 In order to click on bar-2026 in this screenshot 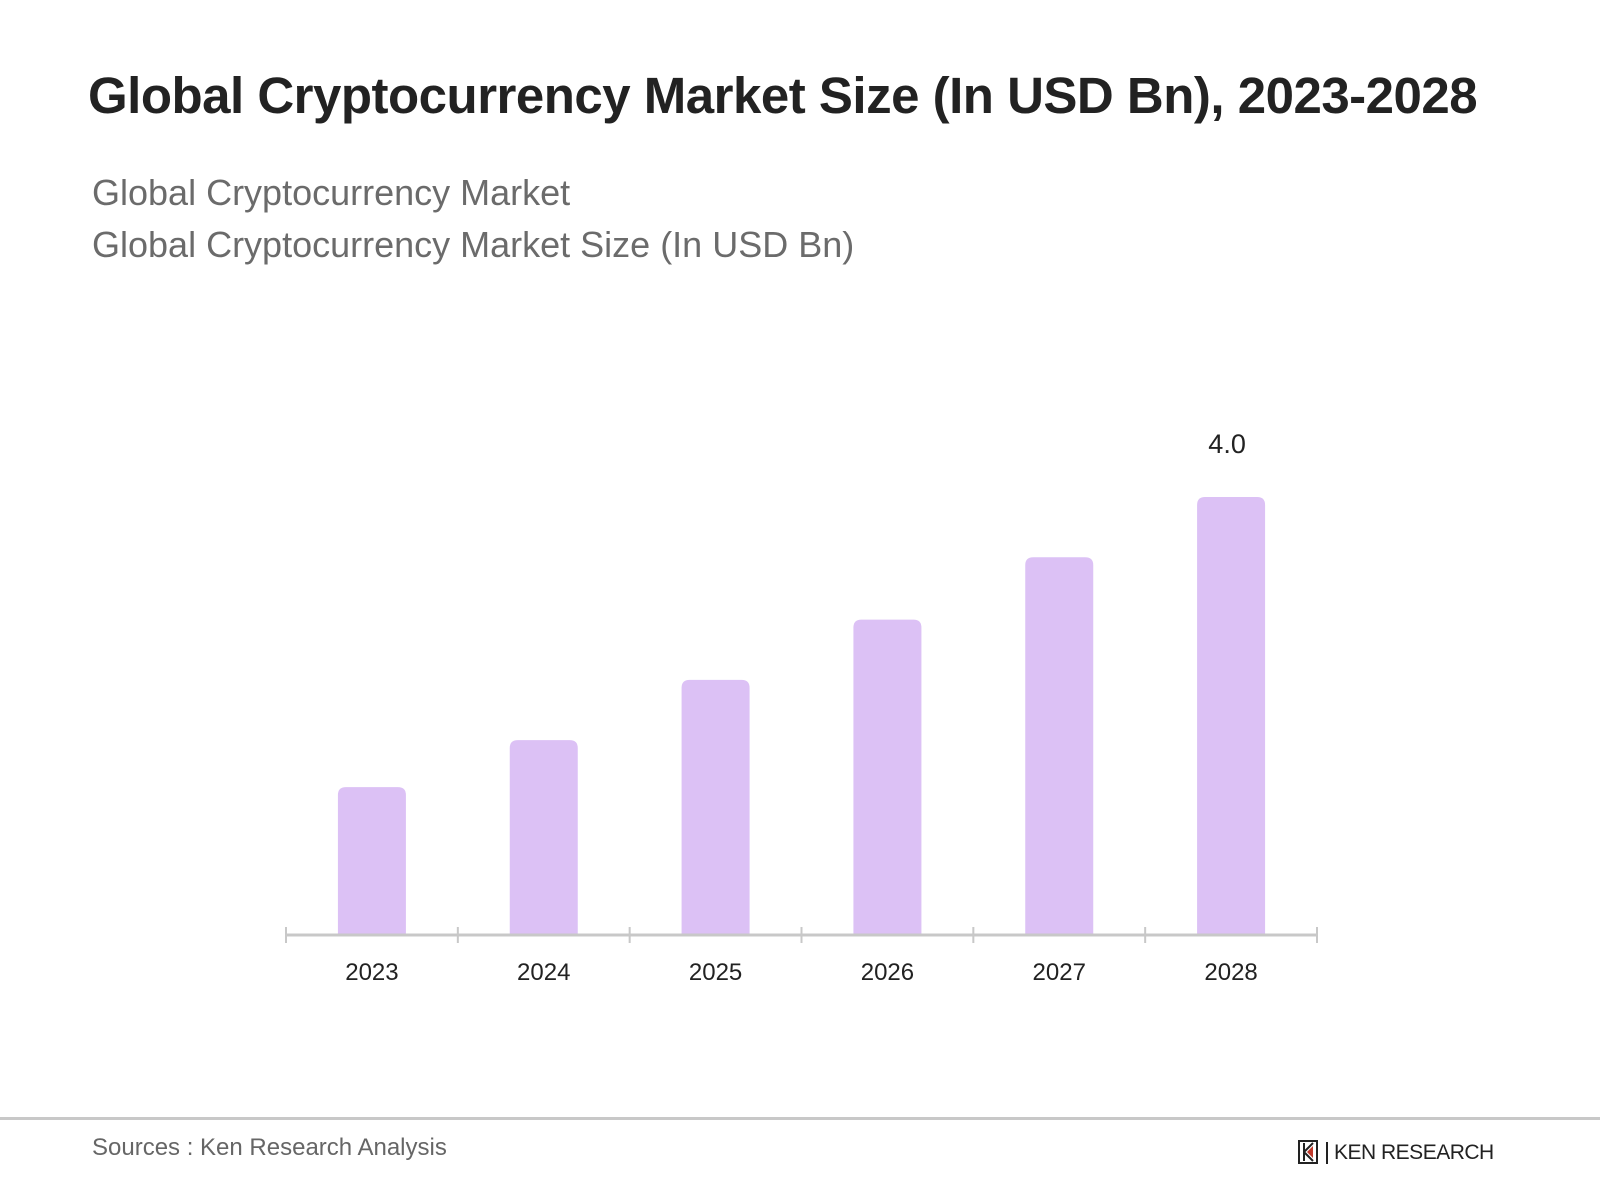, I will do `click(887, 777)`.